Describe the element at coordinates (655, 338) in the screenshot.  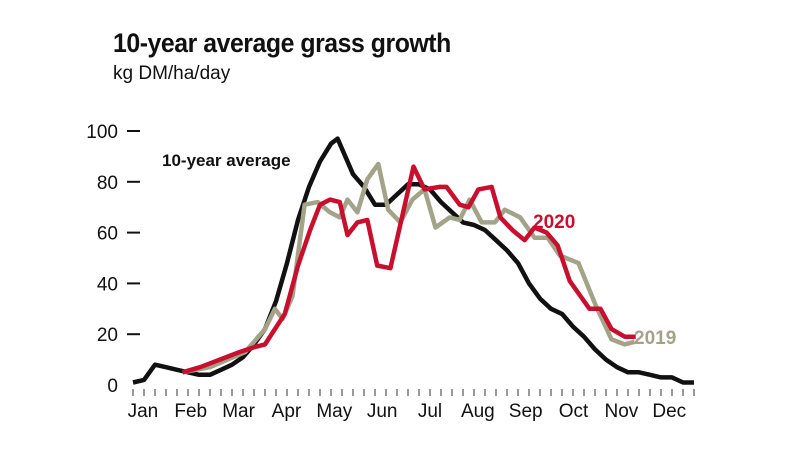
I see `label-2019: 2019` at that location.